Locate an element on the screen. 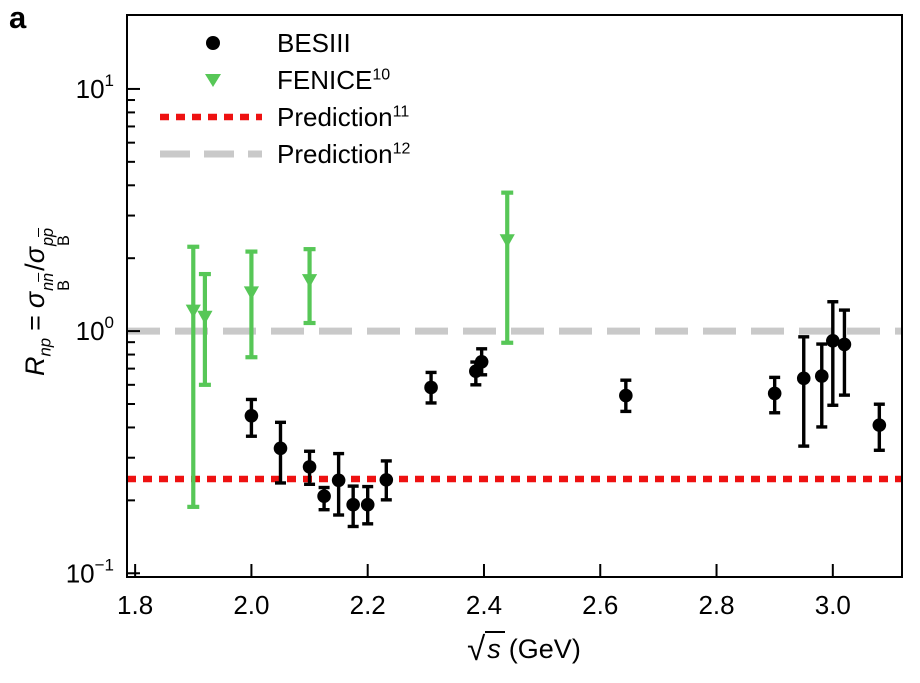  ylabel-sigma-p-scripts: pp B is located at coordinates (56, 237).